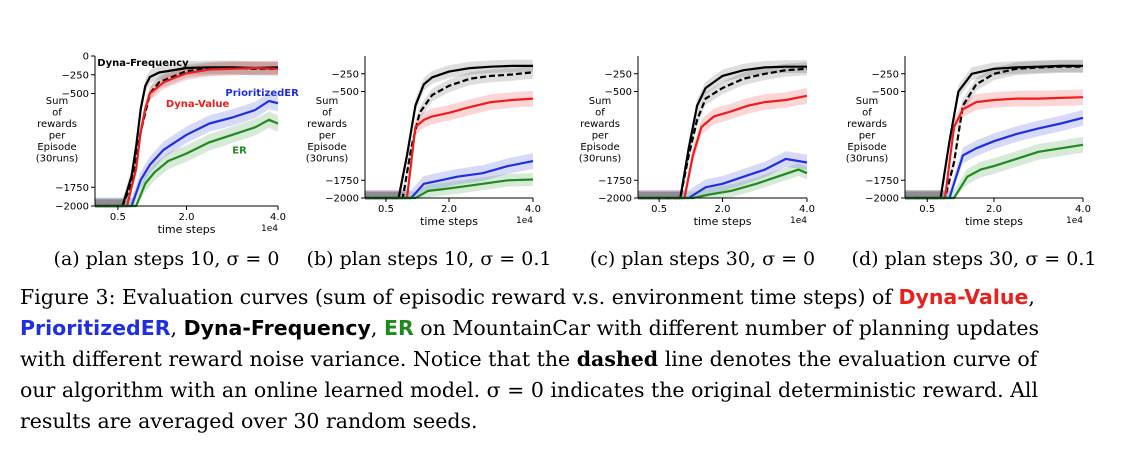  Describe the element at coordinates (68, 297) in the screenshot. I see `figure-label: Figure 3:` at that location.